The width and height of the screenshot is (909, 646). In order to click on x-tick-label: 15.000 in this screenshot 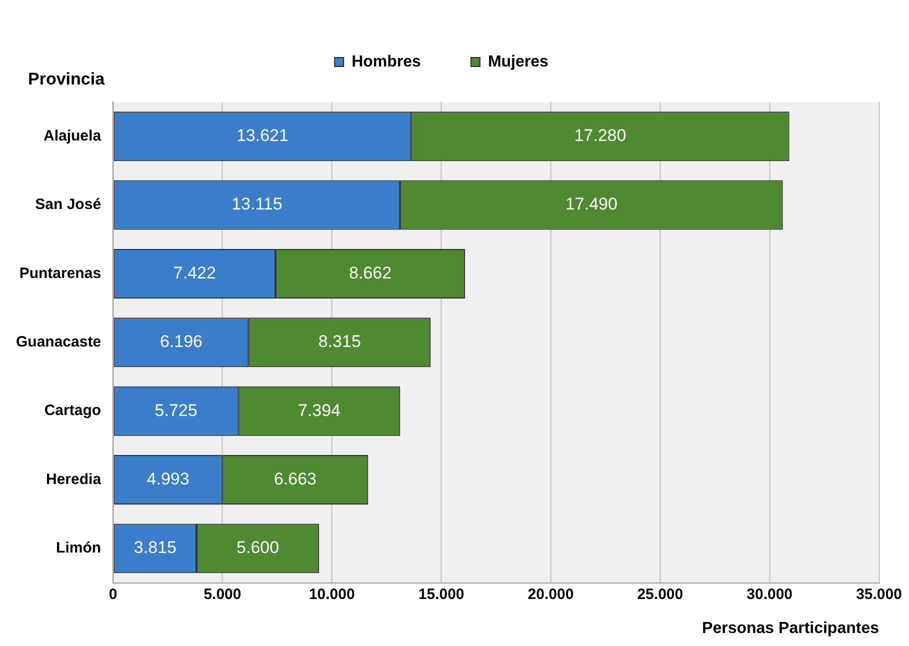, I will do `click(441, 594)`.